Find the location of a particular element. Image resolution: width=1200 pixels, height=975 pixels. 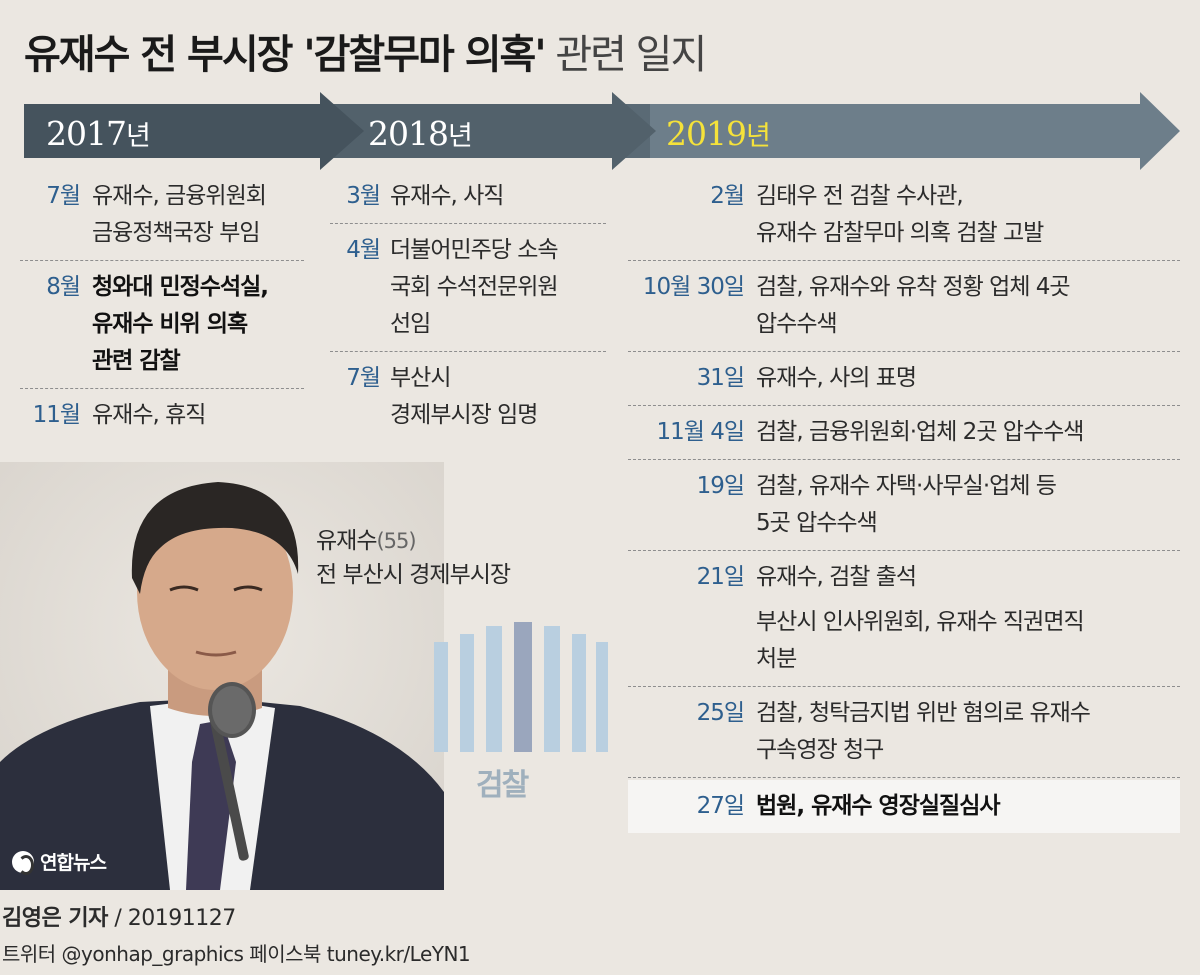

event-text: 유재수, 검찰 출석 is located at coordinates (836, 577).